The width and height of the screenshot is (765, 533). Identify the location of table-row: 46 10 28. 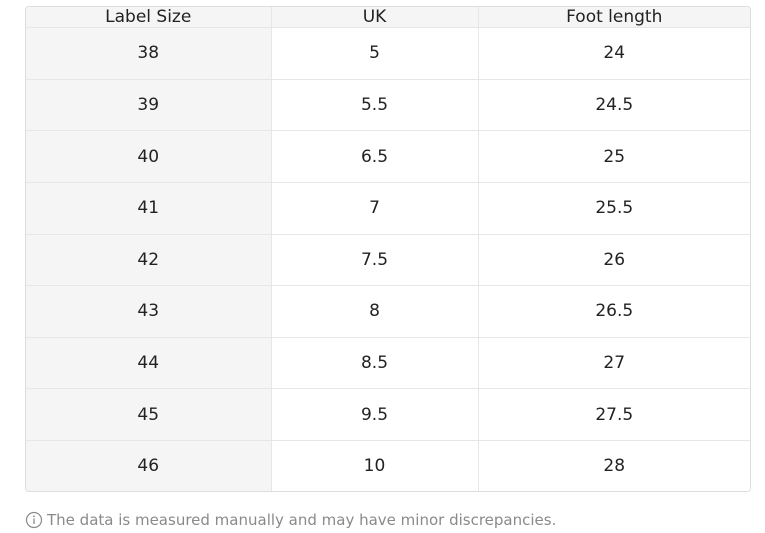
(388, 465).